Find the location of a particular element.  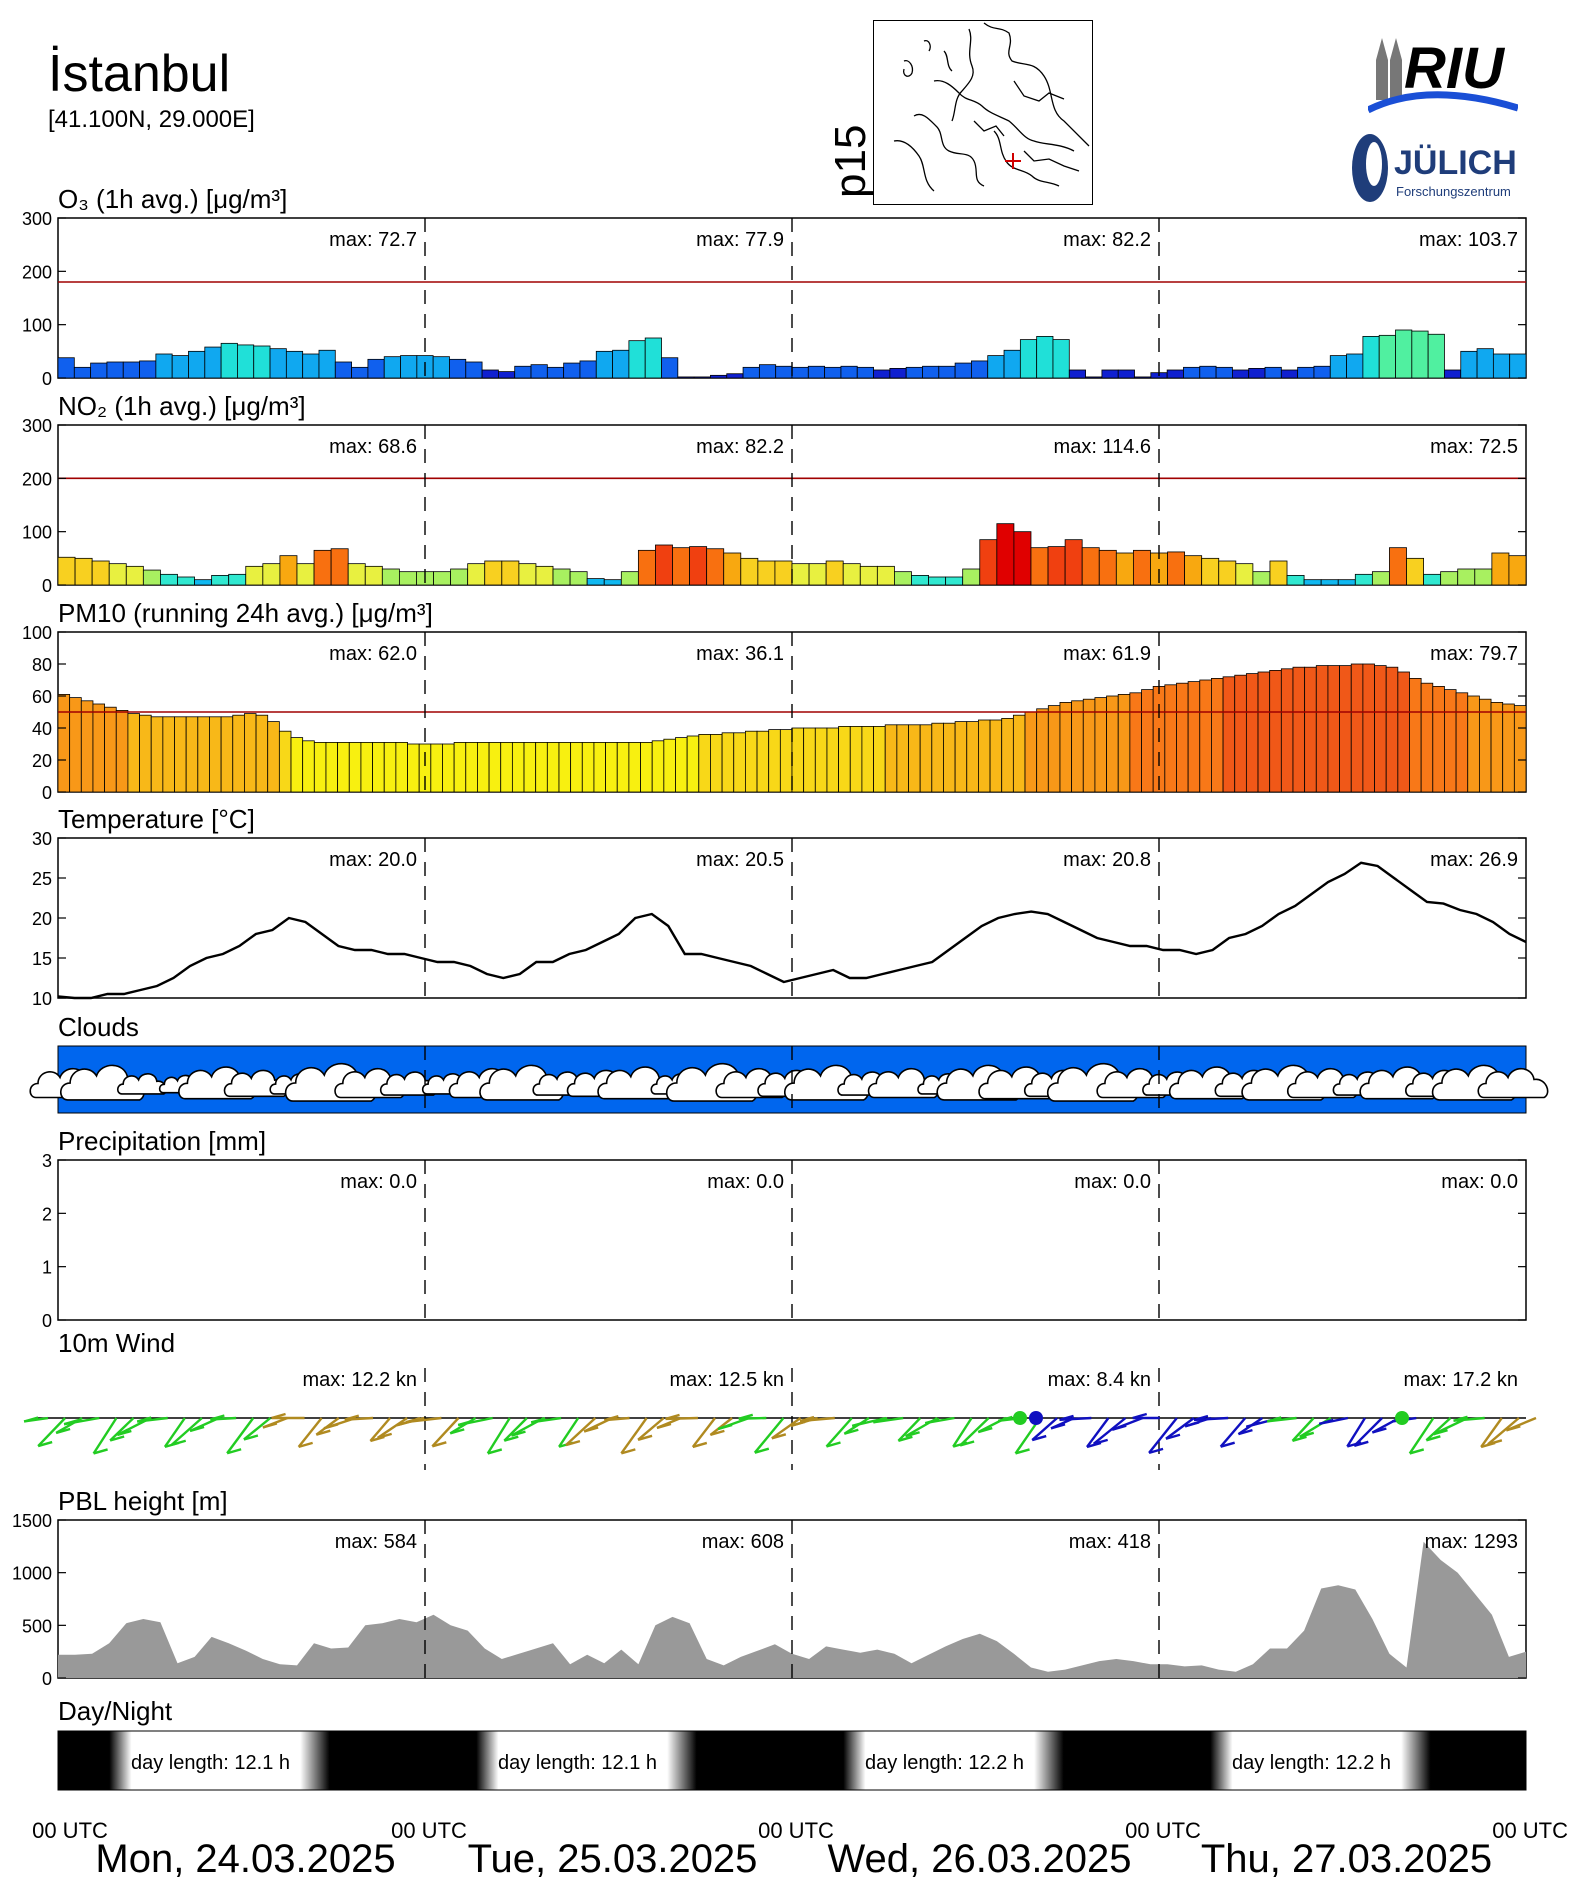

y-tick-label-0-0: 0 is located at coordinates (47, 379).